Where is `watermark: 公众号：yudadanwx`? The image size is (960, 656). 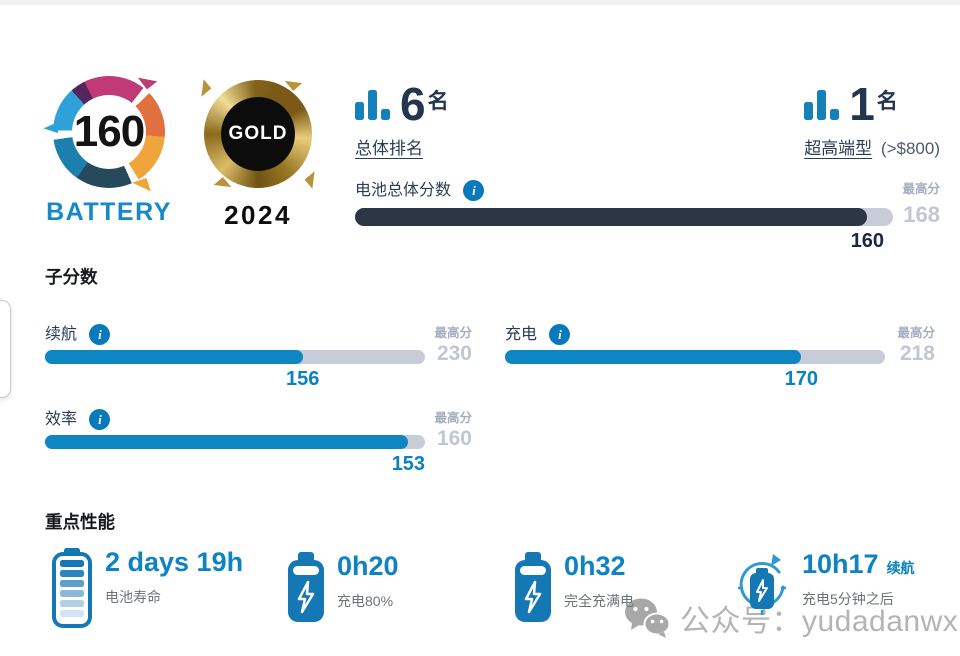 watermark: 公众号：yudadanwx is located at coordinates (791, 618).